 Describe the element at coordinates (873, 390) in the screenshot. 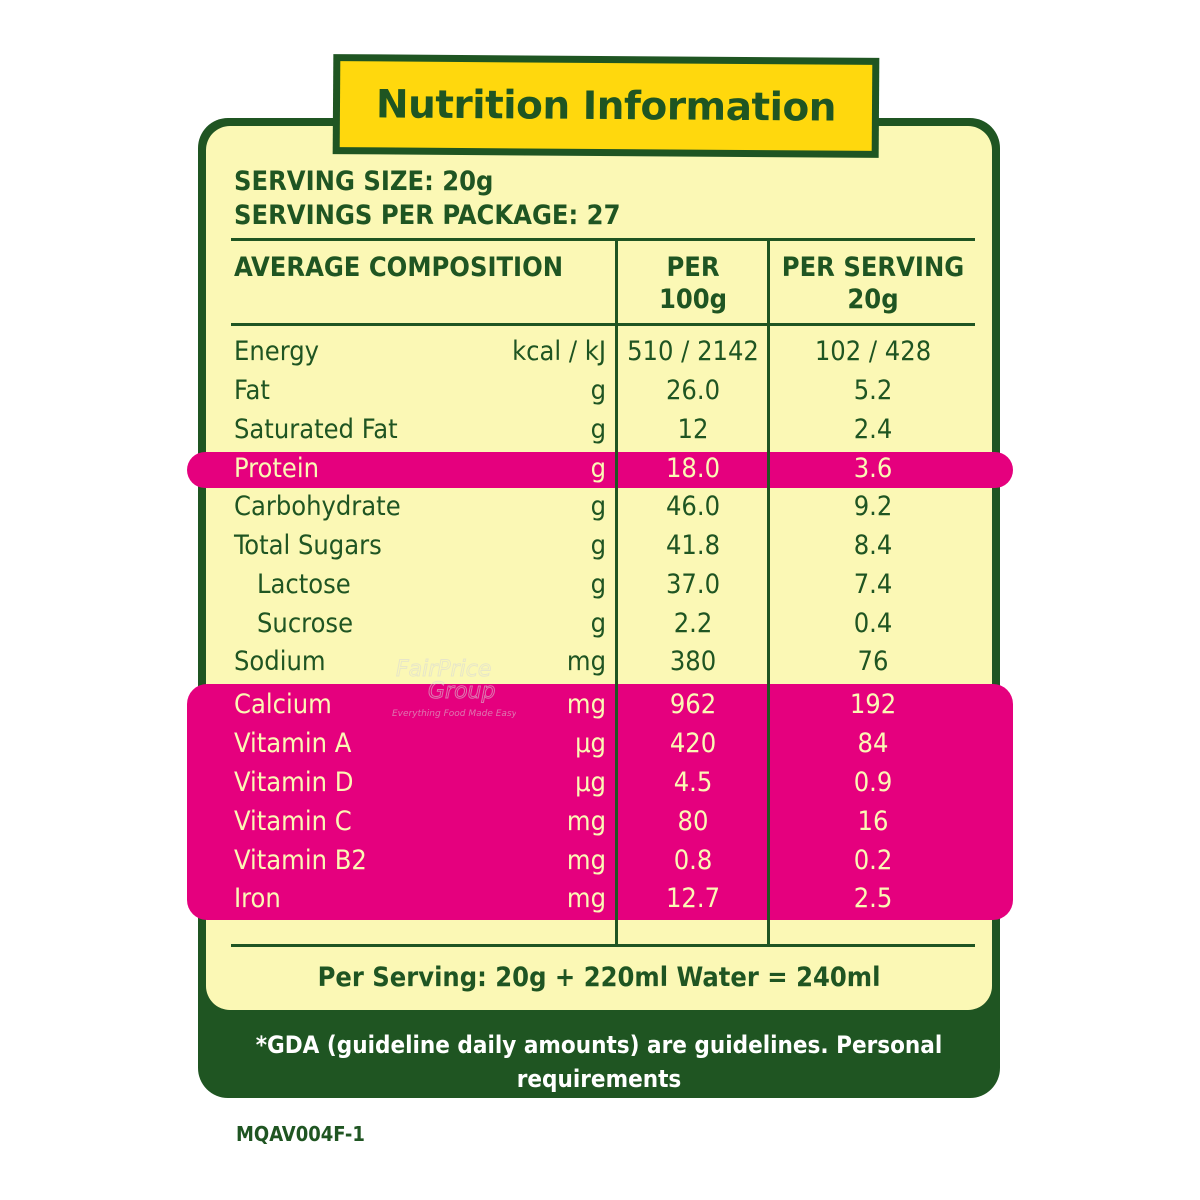

I see `value-per-serving: 5.2` at that location.